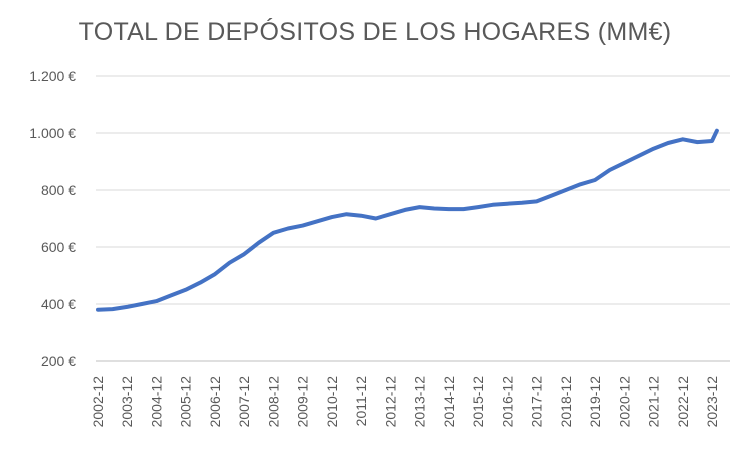  I want to click on x-tick-label: 2023-12, so click(712, 402).